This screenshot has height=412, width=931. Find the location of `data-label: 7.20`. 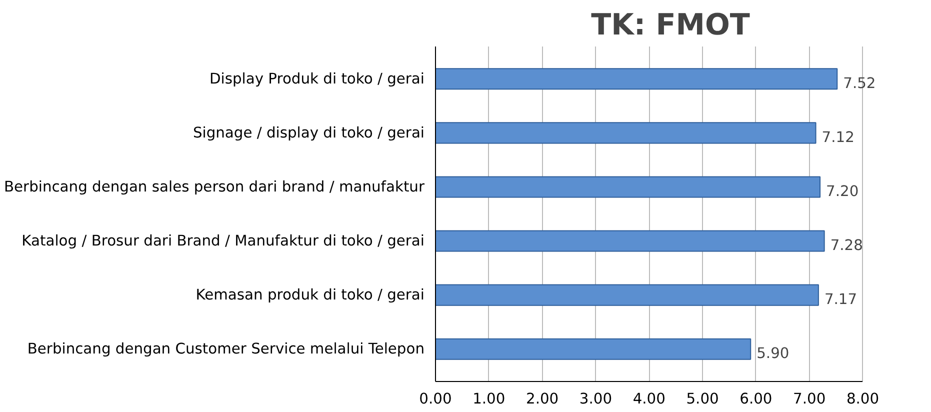

data-label: 7.20 is located at coordinates (842, 191).